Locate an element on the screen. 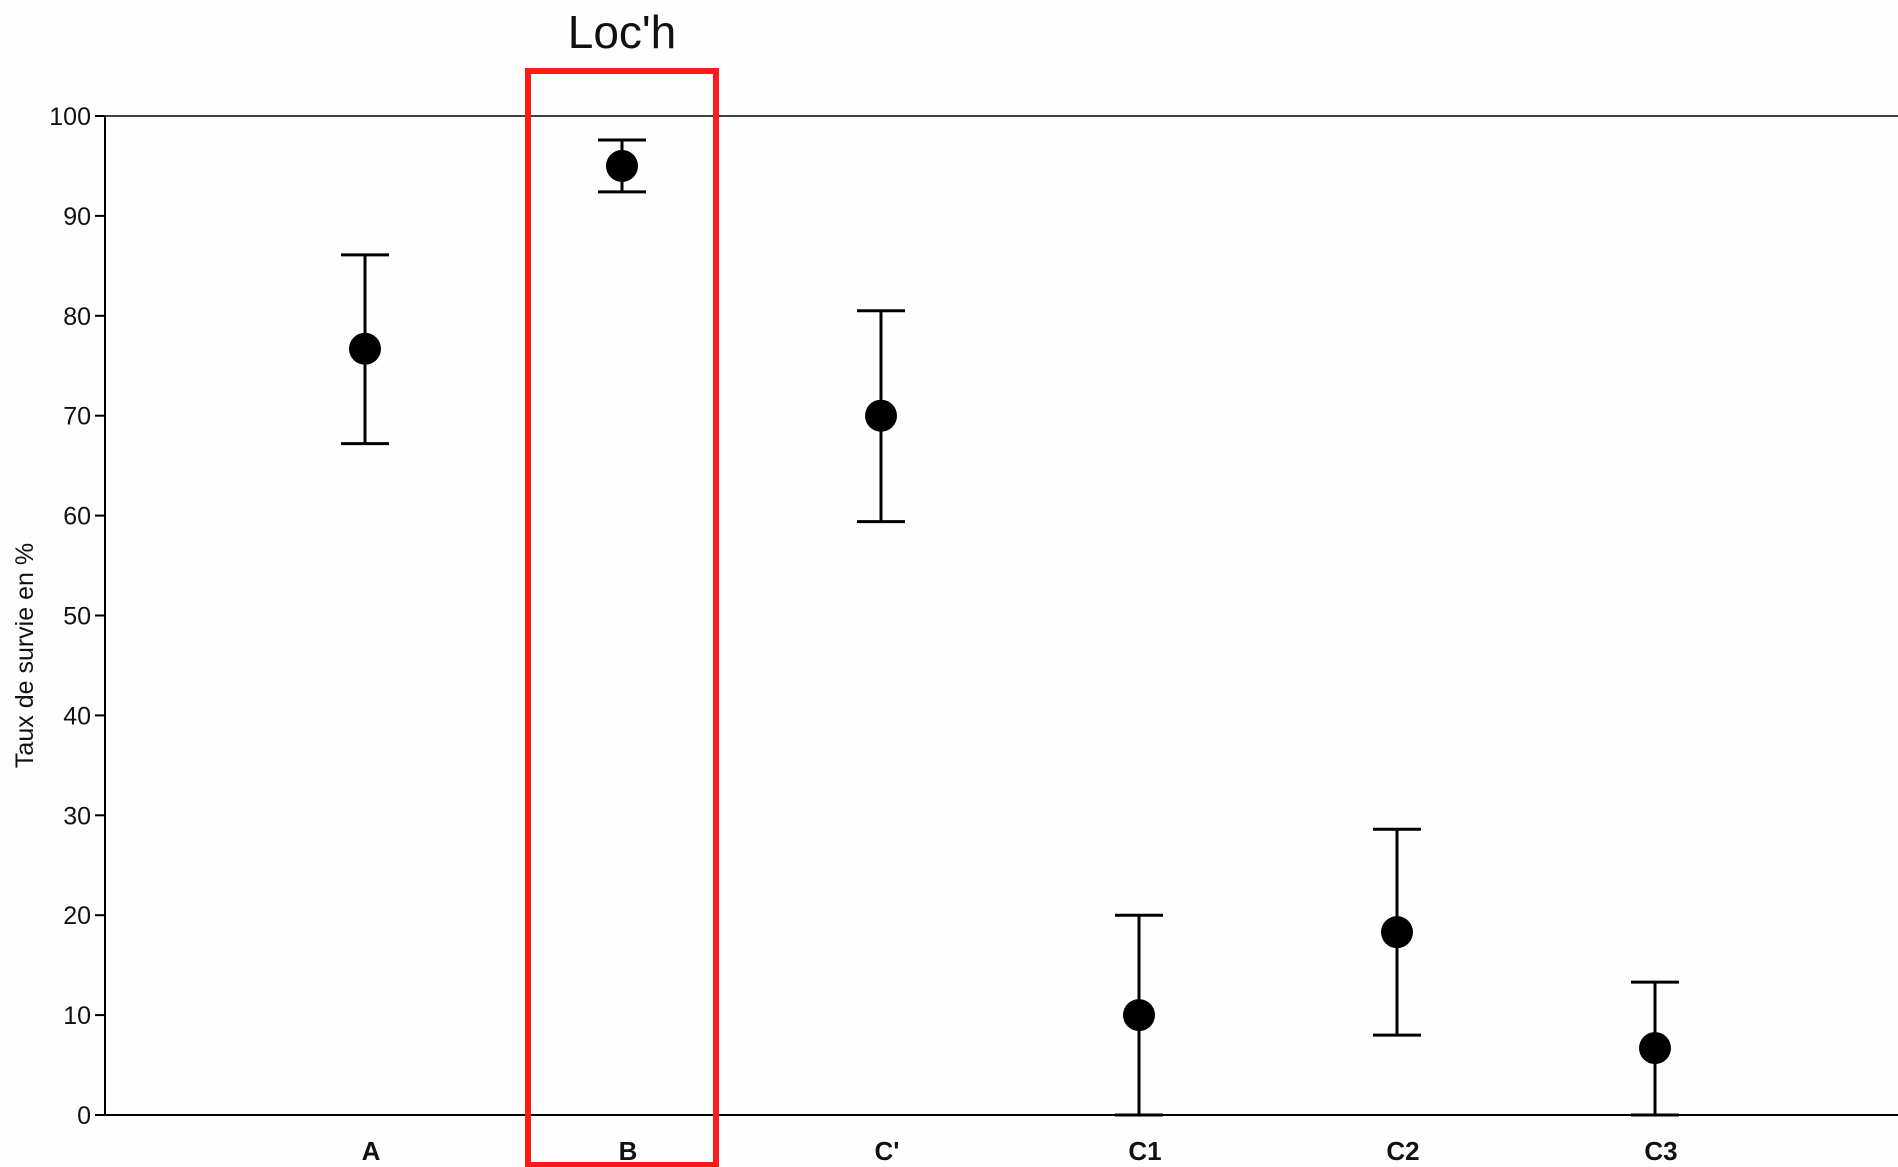 This screenshot has height=1167, width=1898. x-category-label: C' is located at coordinates (887, 1151).